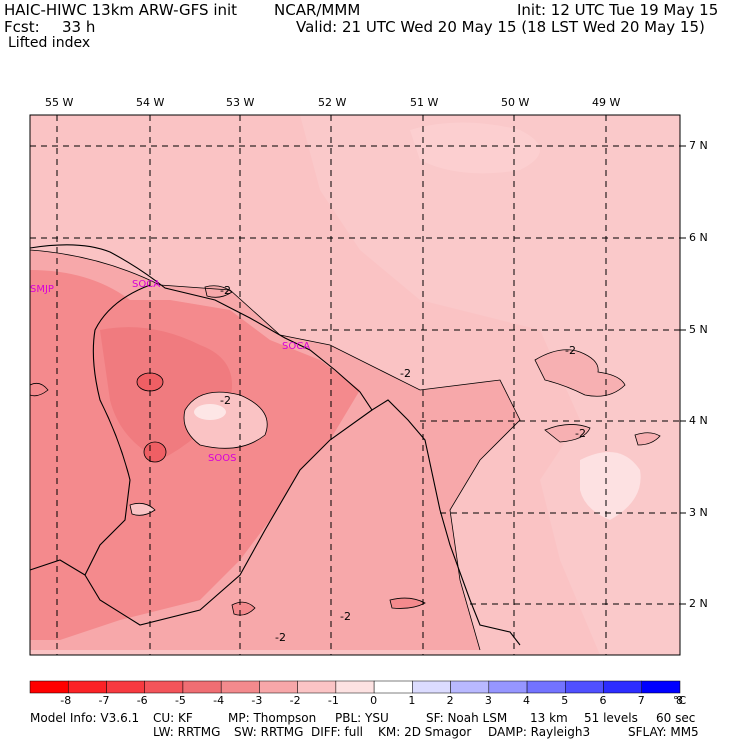 The width and height of the screenshot is (740, 740). Describe the element at coordinates (317, 10) in the screenshot. I see `org-label: NCAR/MMM` at that location.